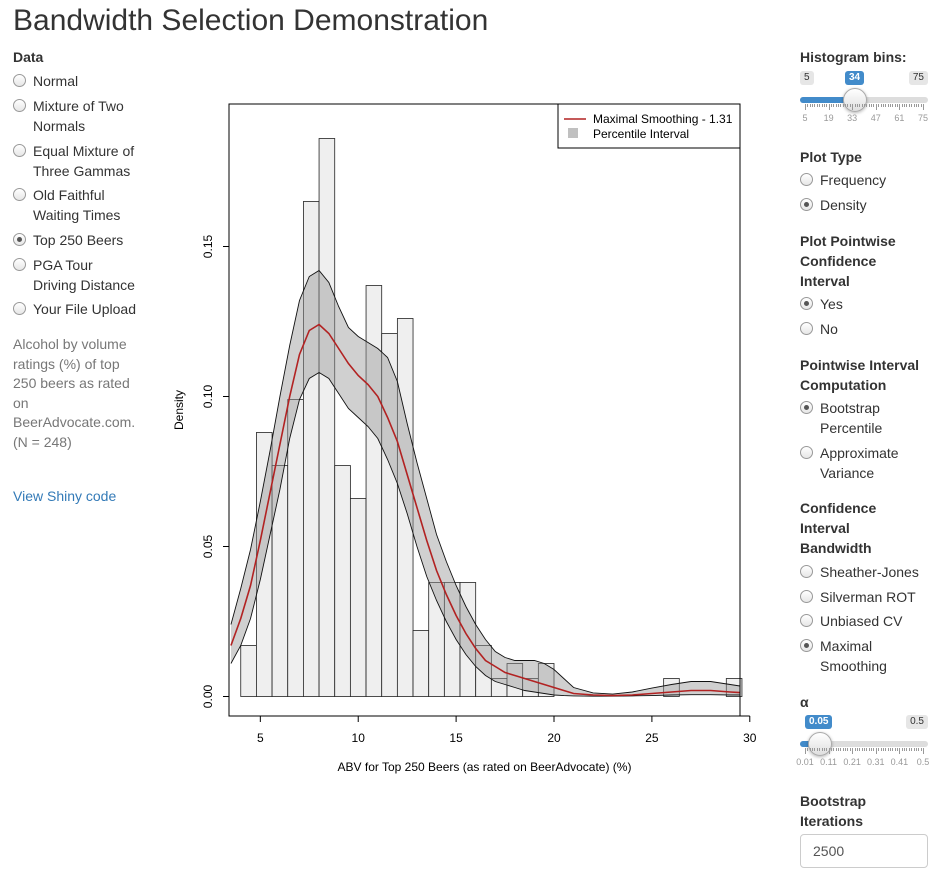 The image size is (942, 880). I want to click on slider-tick-label: 47, so click(875, 118).